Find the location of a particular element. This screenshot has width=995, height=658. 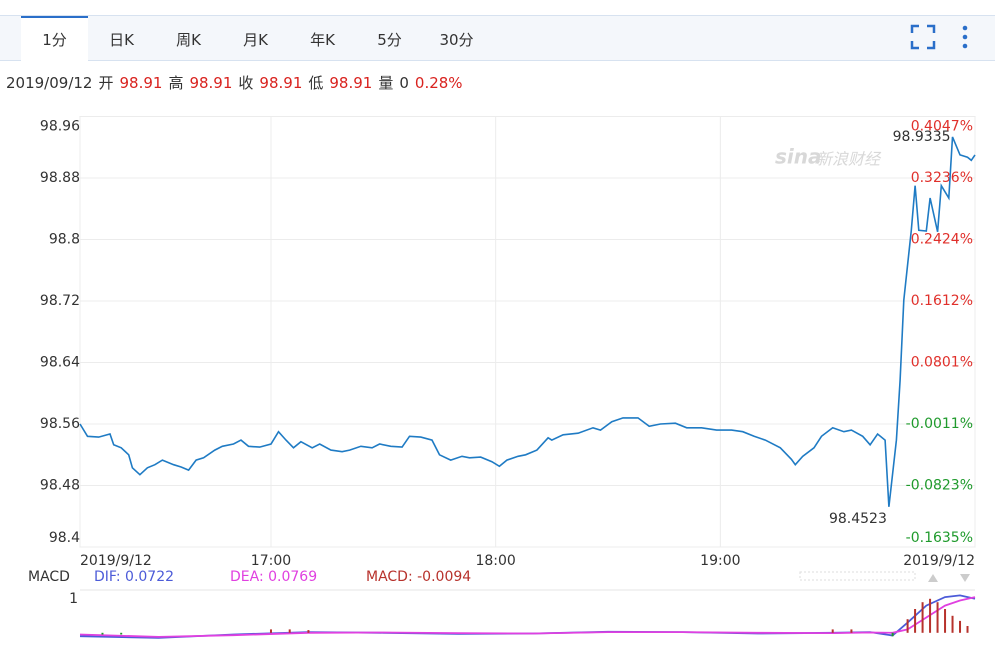

quote-change: 0.28% is located at coordinates (438, 83).